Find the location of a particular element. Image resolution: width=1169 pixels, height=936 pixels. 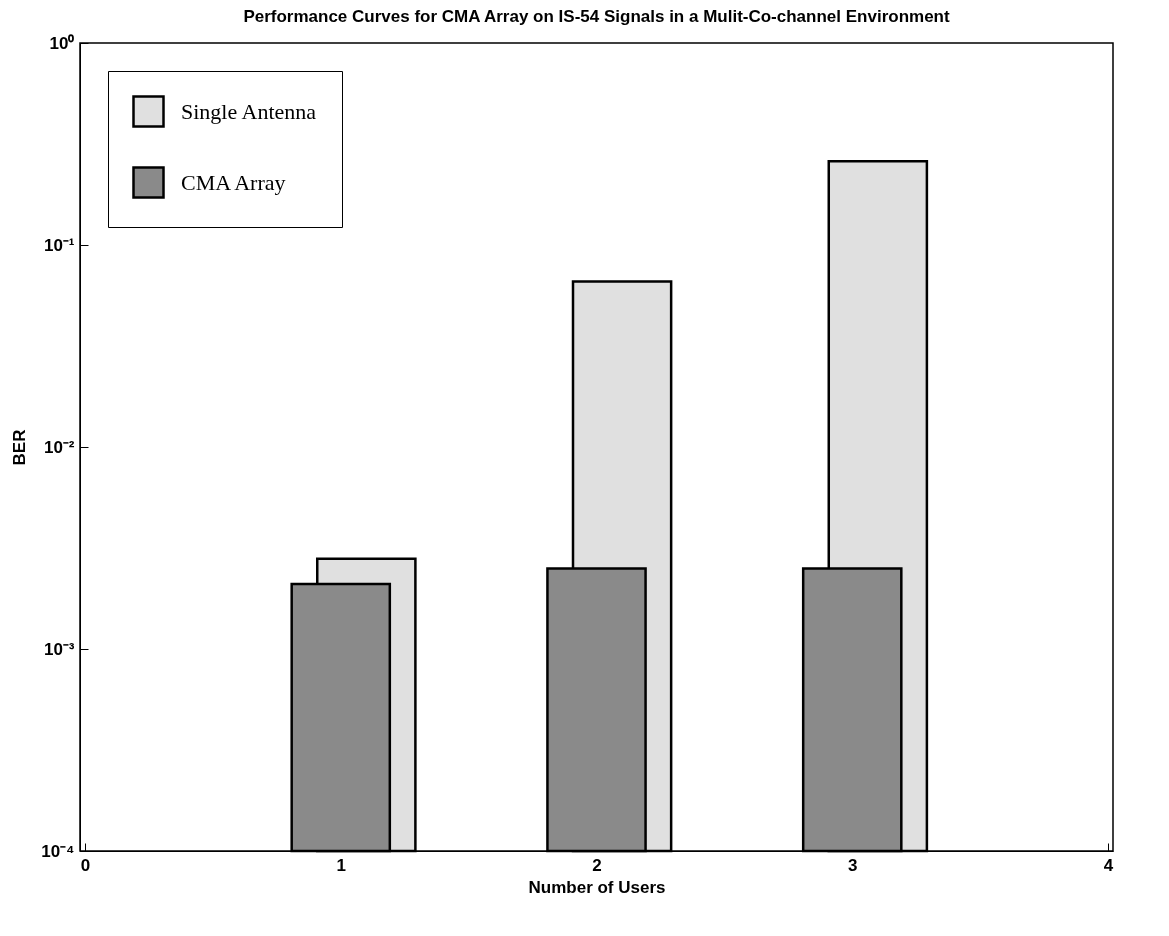

x-tick-label: 0 is located at coordinates (85, 865).